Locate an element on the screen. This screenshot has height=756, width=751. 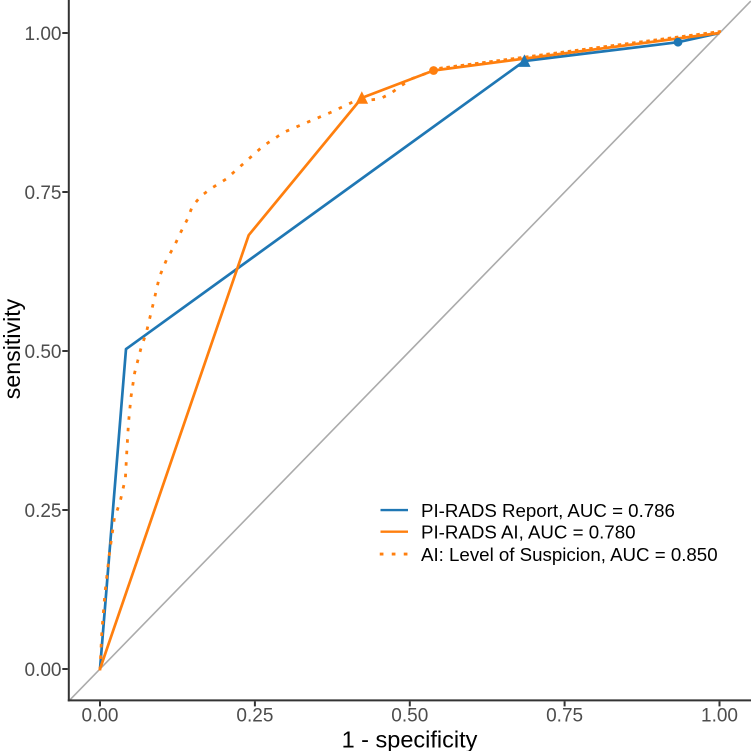
svg-text: sensitivity is located at coordinates (12, 348).